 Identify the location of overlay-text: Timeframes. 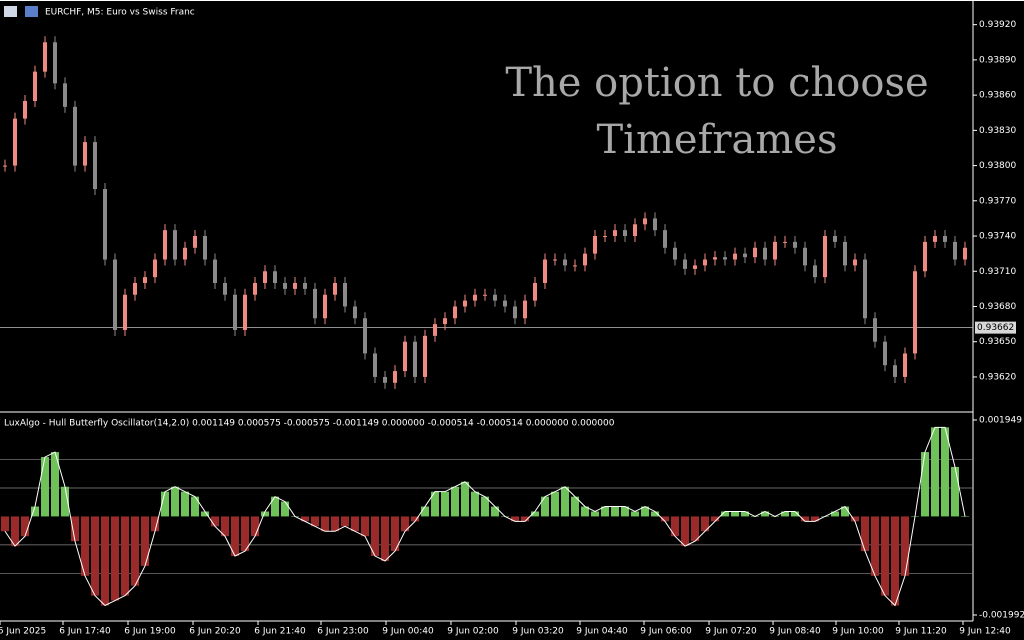
(717, 140).